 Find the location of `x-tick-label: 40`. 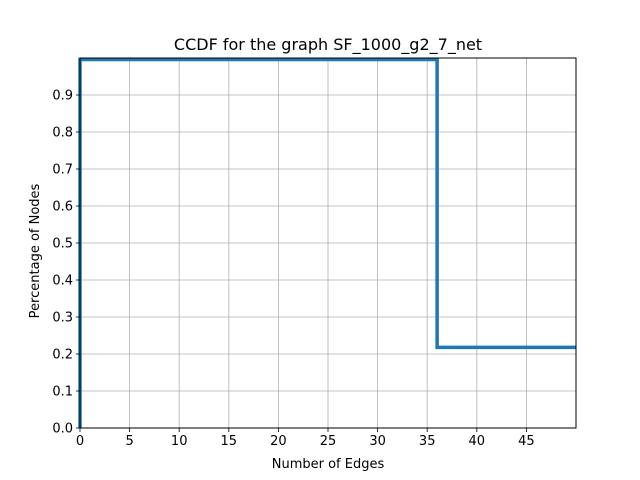

x-tick-label: 40 is located at coordinates (477, 441).